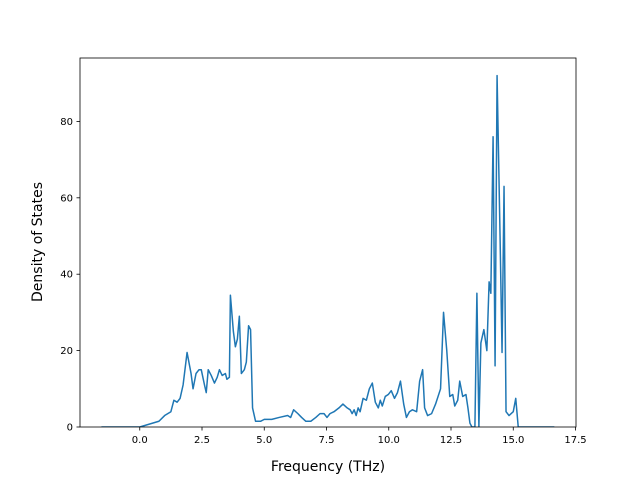  What do you see at coordinates (66, 351) in the screenshot?
I see `y-tick-label: 20` at bounding box center [66, 351].